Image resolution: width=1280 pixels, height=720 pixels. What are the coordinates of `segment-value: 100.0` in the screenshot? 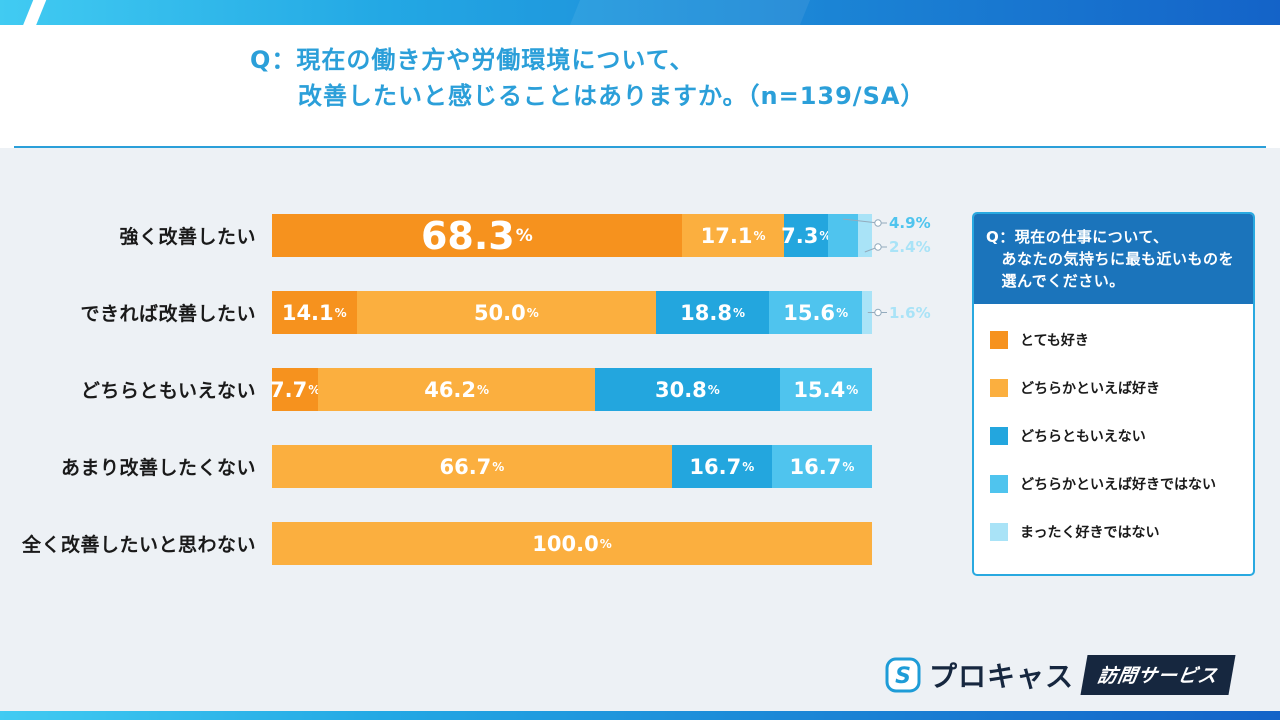 It's located at (565, 543).